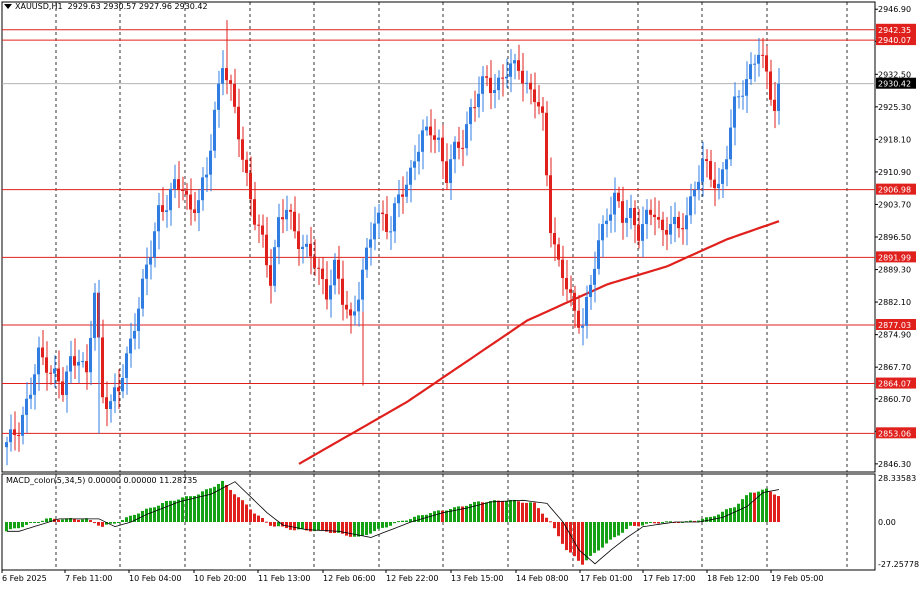 This screenshot has height=590, width=921. What do you see at coordinates (669, 578) in the screenshot?
I see `time-tick-label: 17 Feb 17:00` at bounding box center [669, 578].